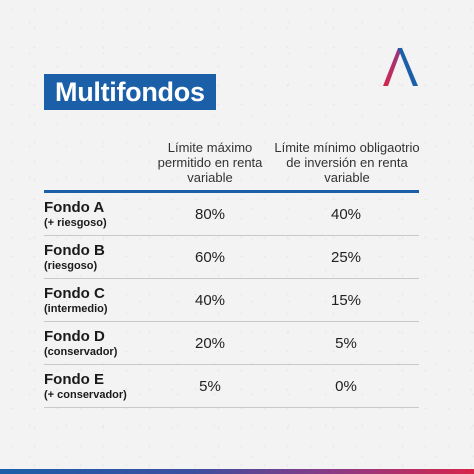 The height and width of the screenshot is (474, 474). What do you see at coordinates (231, 344) in the screenshot?
I see `table-row: Fondo D (conservador) 20% 5%` at bounding box center [231, 344].